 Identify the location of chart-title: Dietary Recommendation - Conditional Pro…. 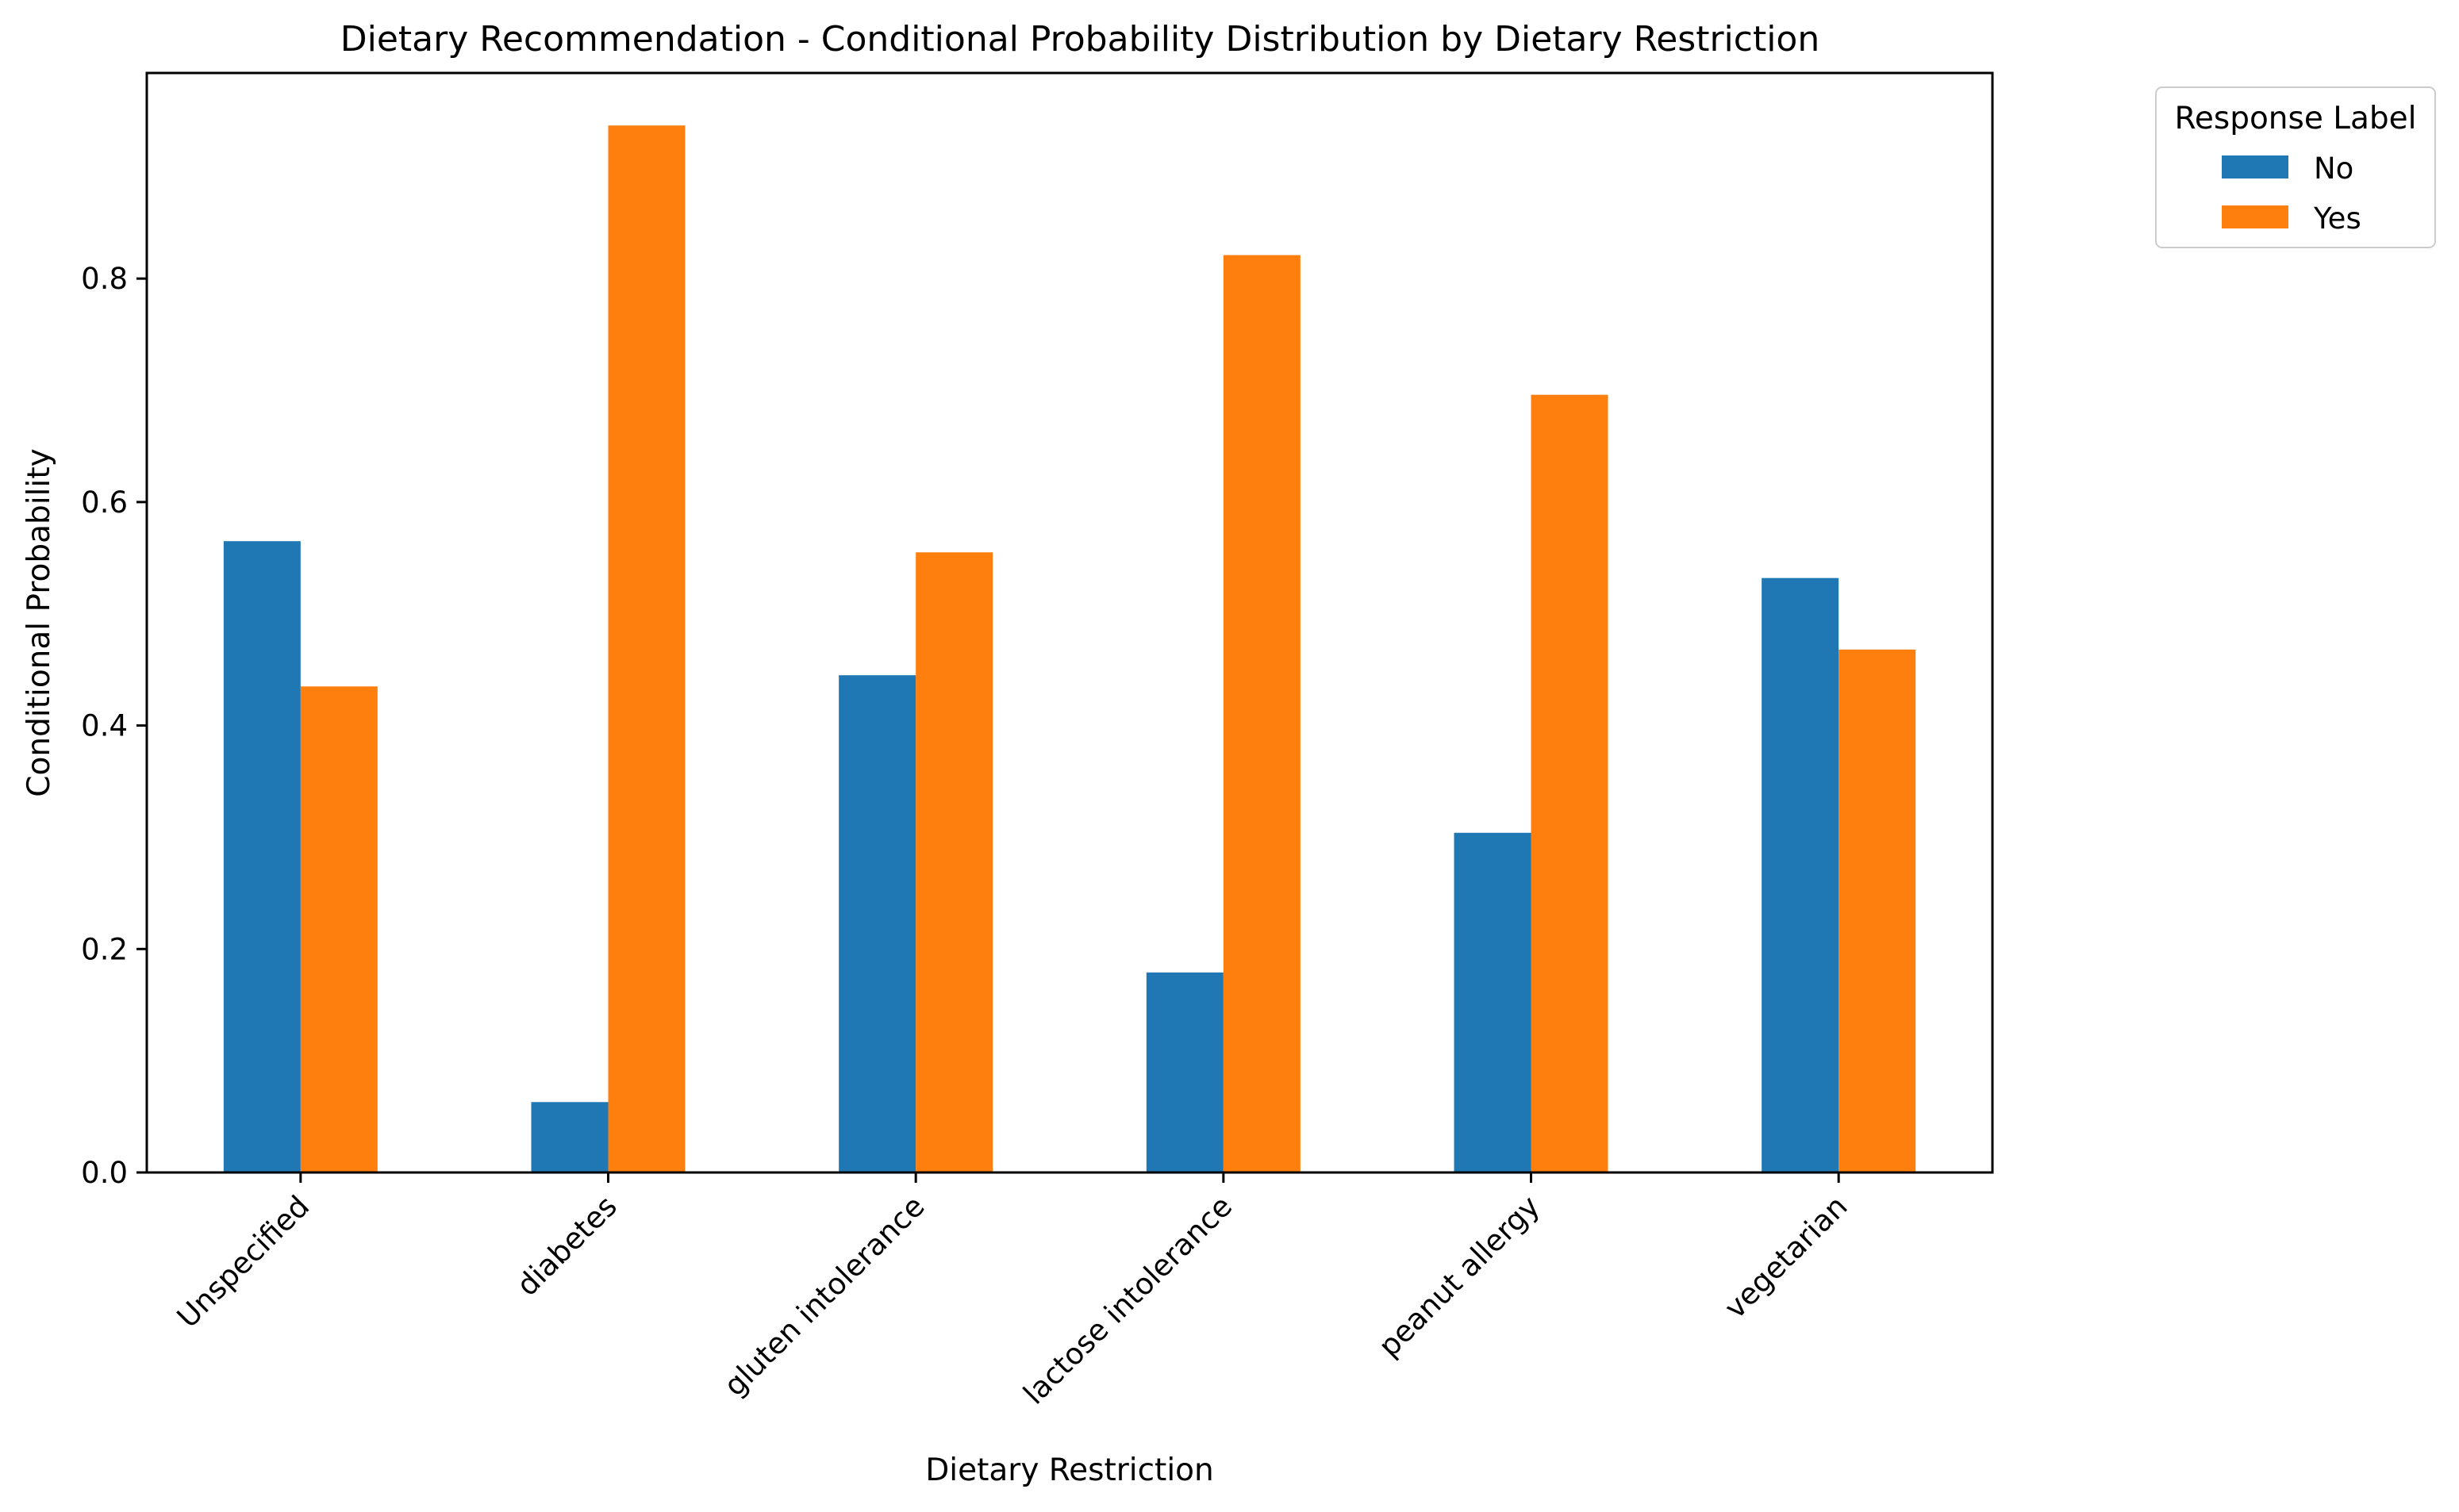
(1080, 39).